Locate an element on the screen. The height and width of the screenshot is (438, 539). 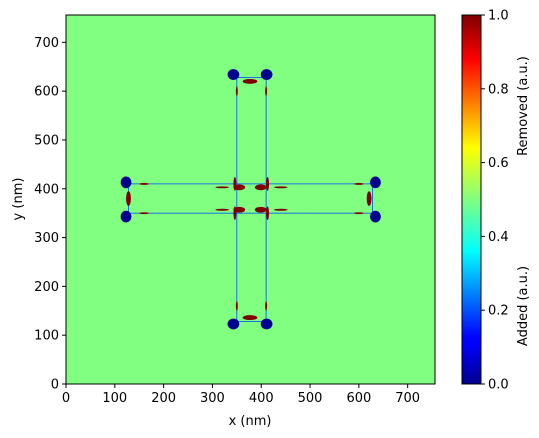
x-tick-label: 300 is located at coordinates (212, 398).